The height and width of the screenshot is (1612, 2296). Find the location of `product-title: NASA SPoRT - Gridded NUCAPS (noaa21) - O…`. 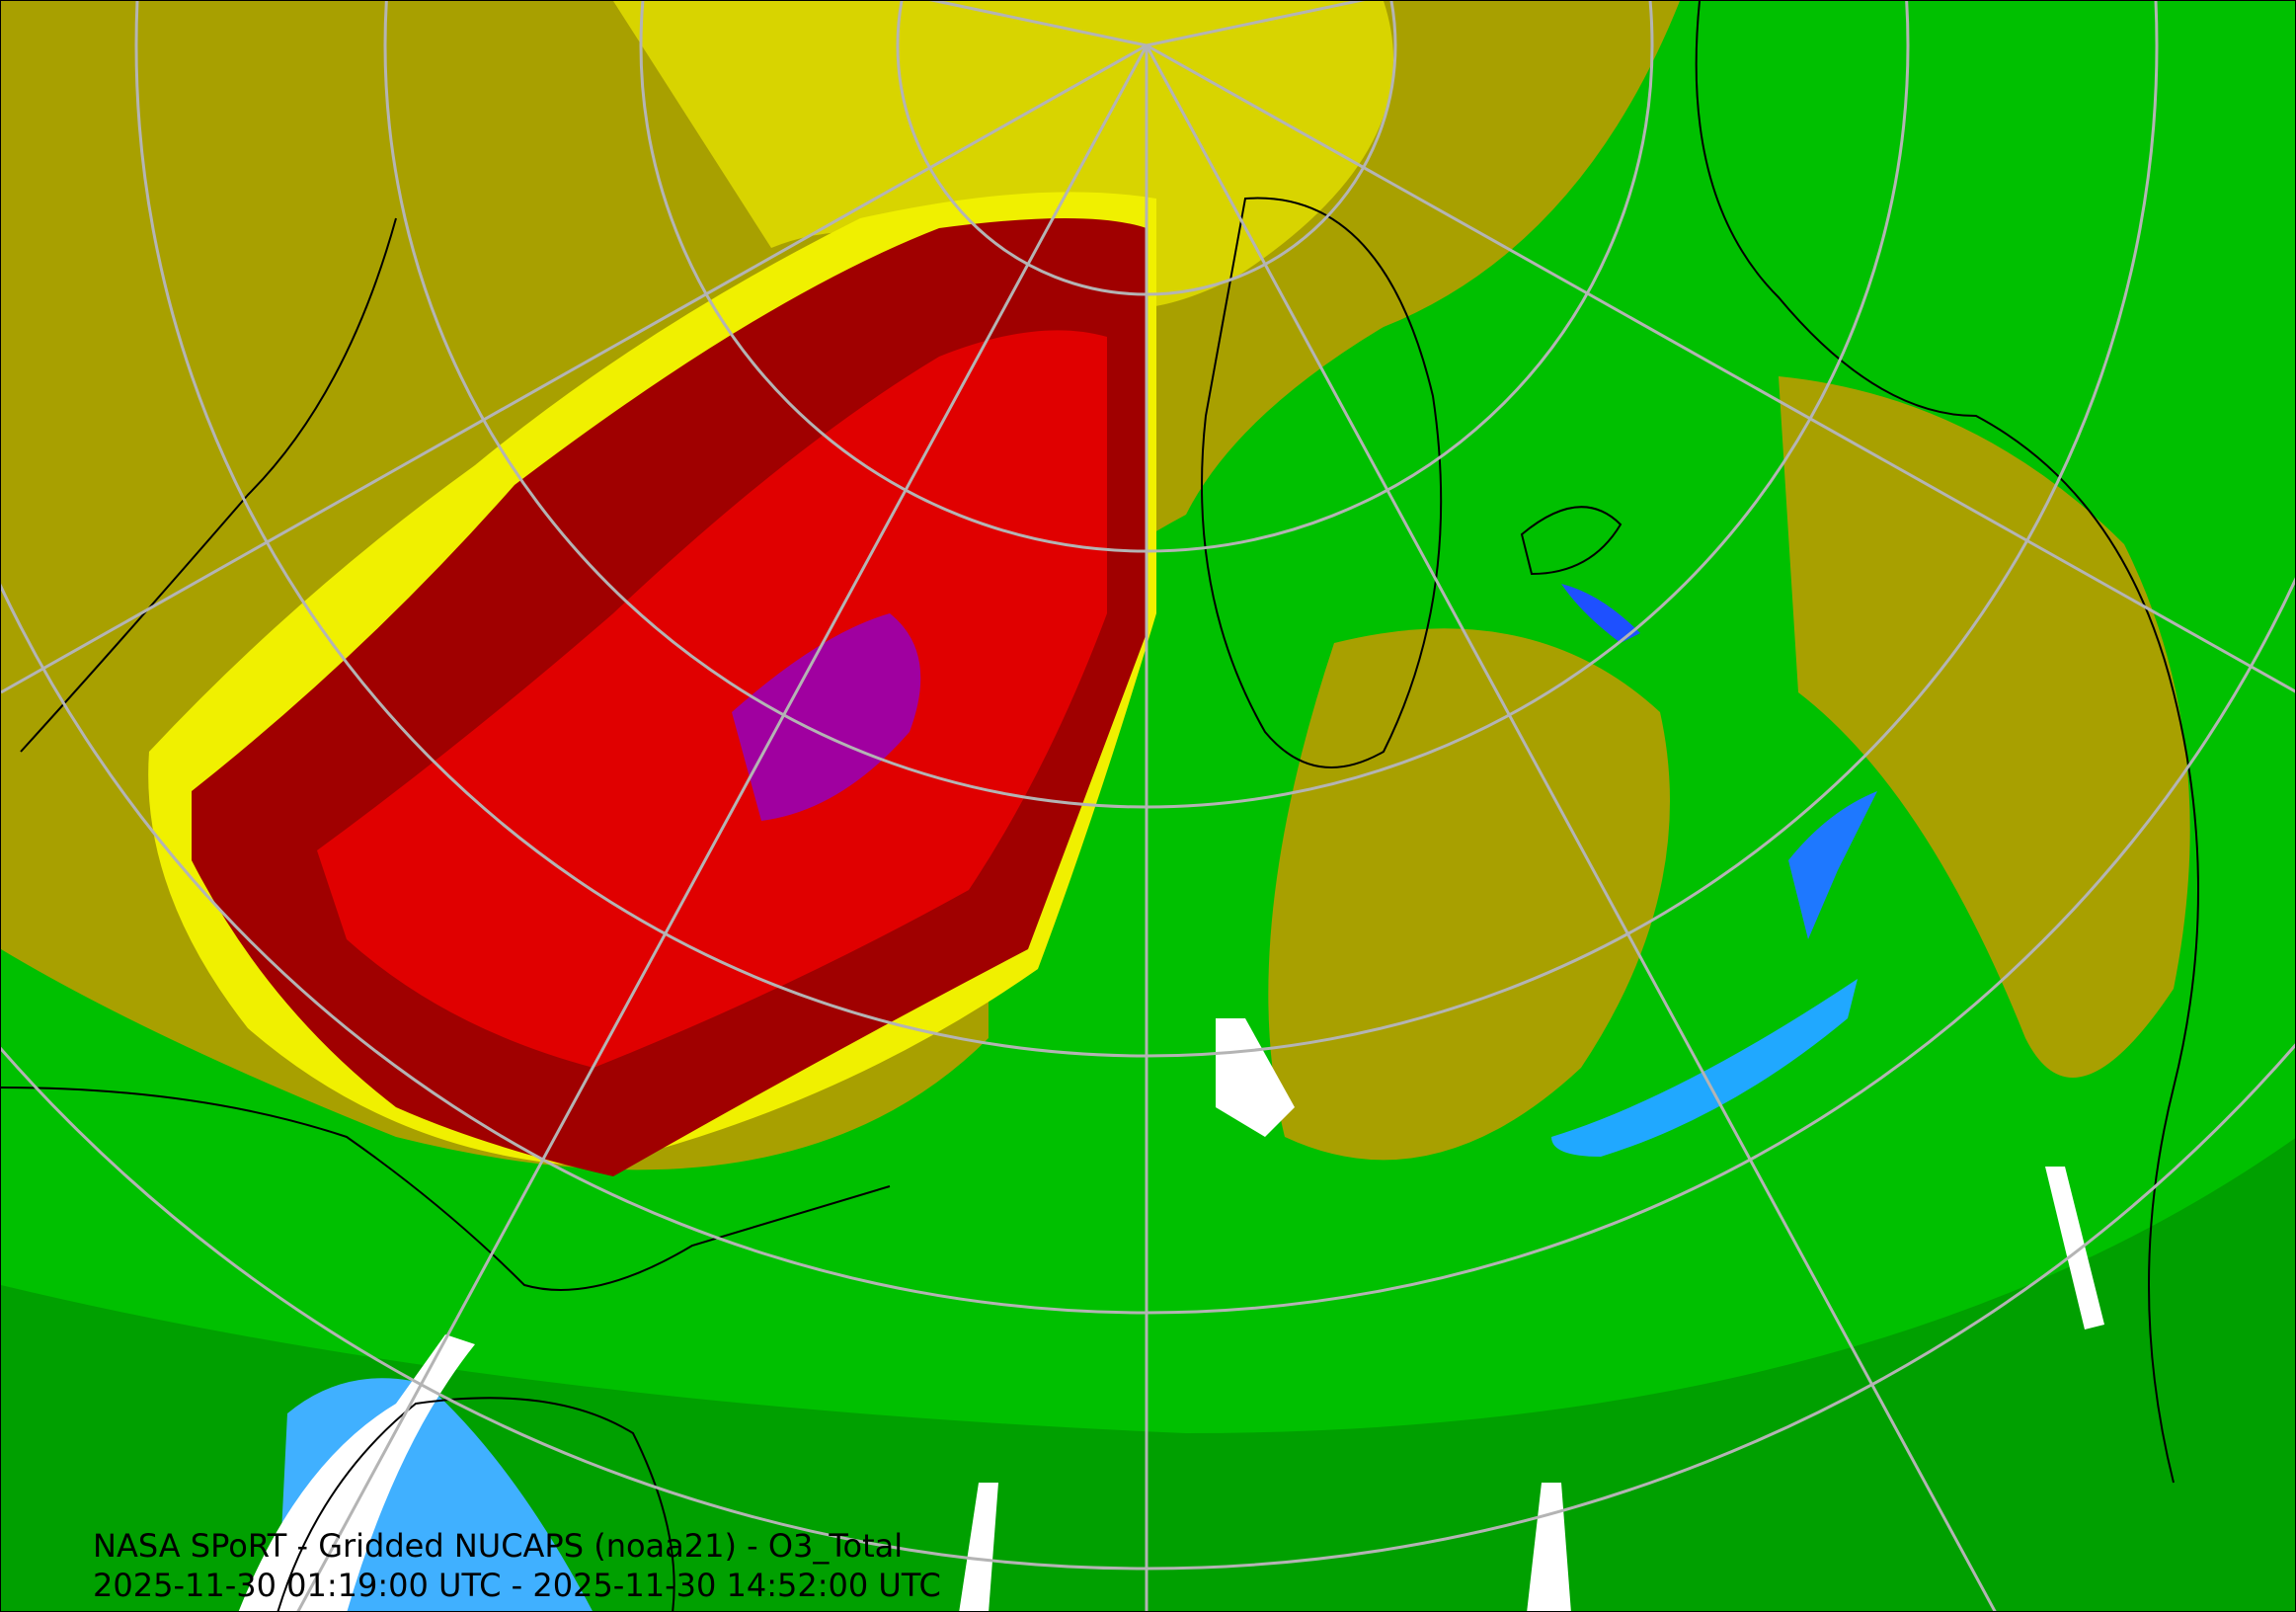

product-title: NASA SPoRT - Gridded NUCAPS (noaa21) - O… is located at coordinates (499, 1546).